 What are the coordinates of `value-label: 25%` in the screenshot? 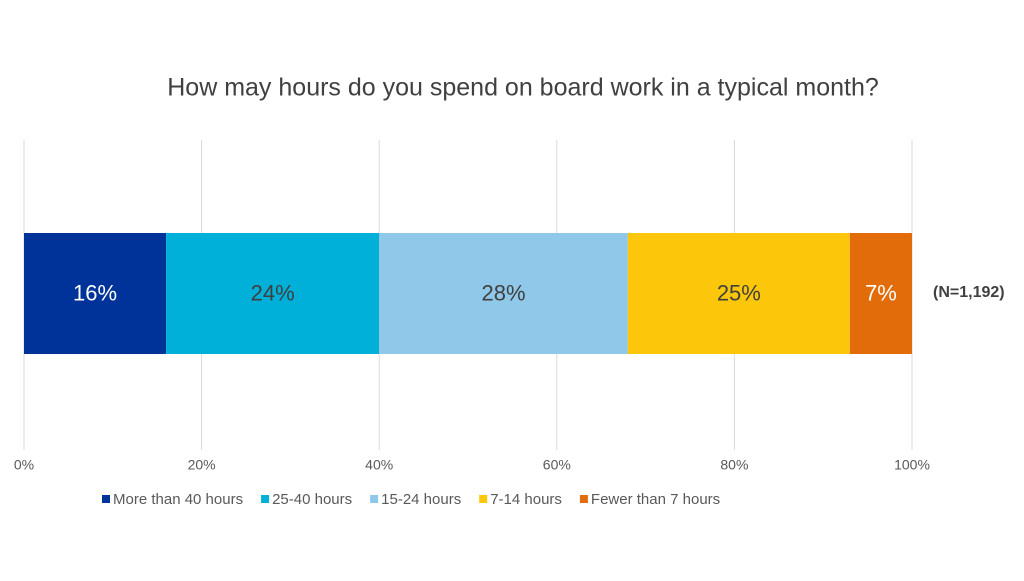 It's located at (739, 292).